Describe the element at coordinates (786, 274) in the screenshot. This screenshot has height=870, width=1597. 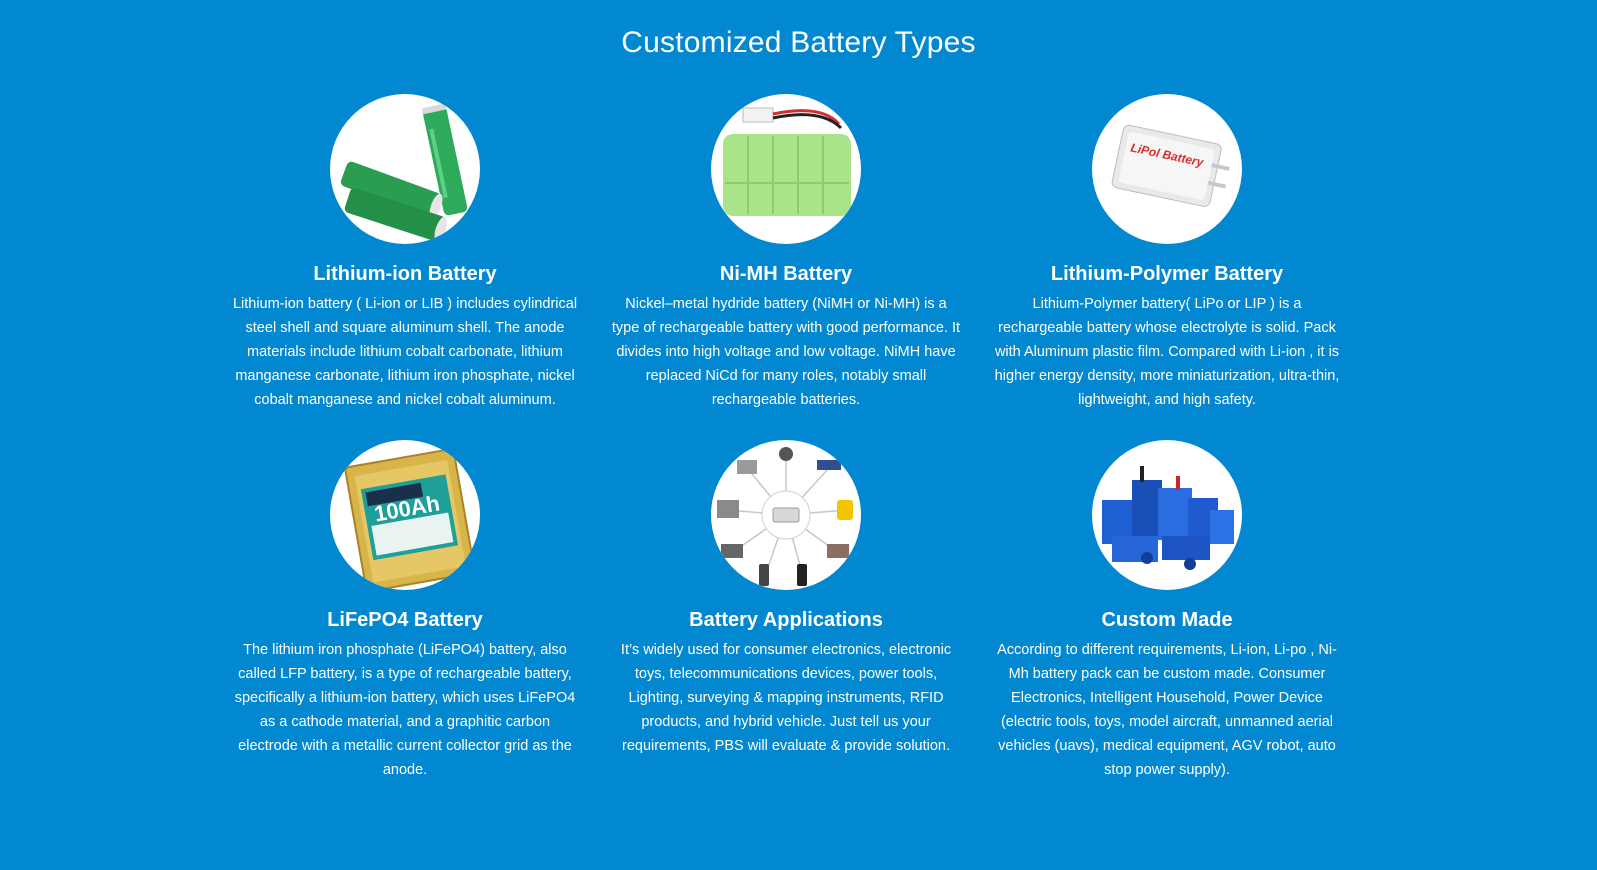
I see `card-title: Ni-MH Battery` at that location.